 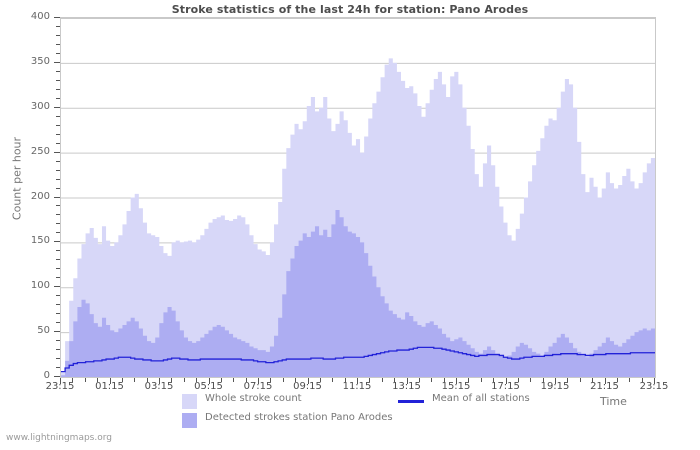 What do you see at coordinates (555, 386) in the screenshot?
I see `x-axis-tick-label: 19:15` at bounding box center [555, 386].